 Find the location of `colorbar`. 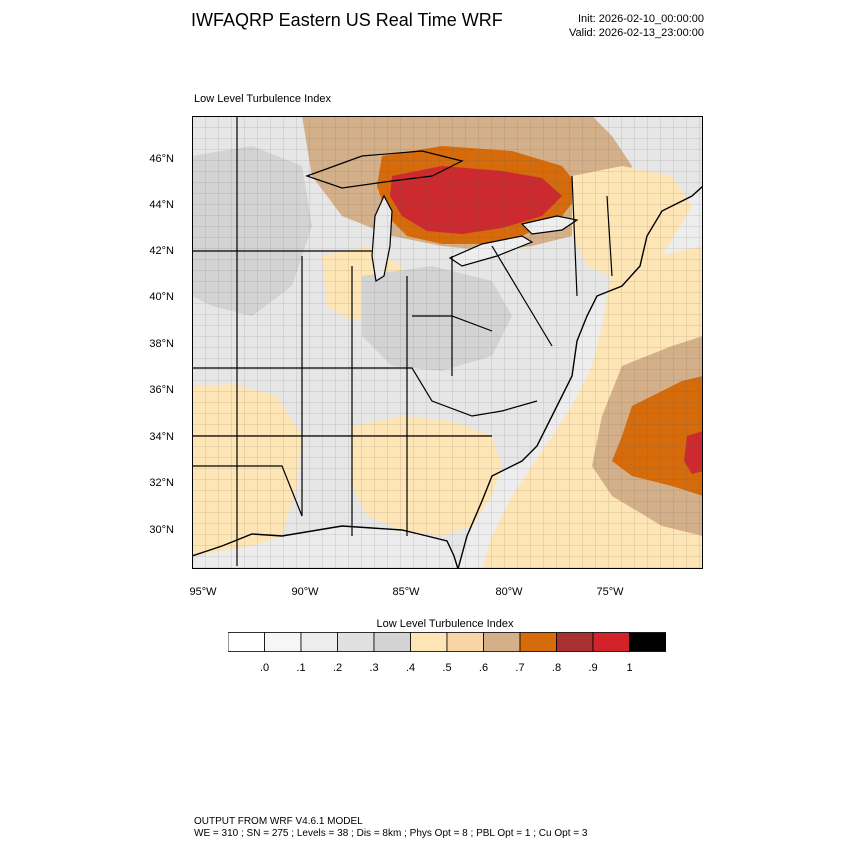

colorbar is located at coordinates (447, 642).